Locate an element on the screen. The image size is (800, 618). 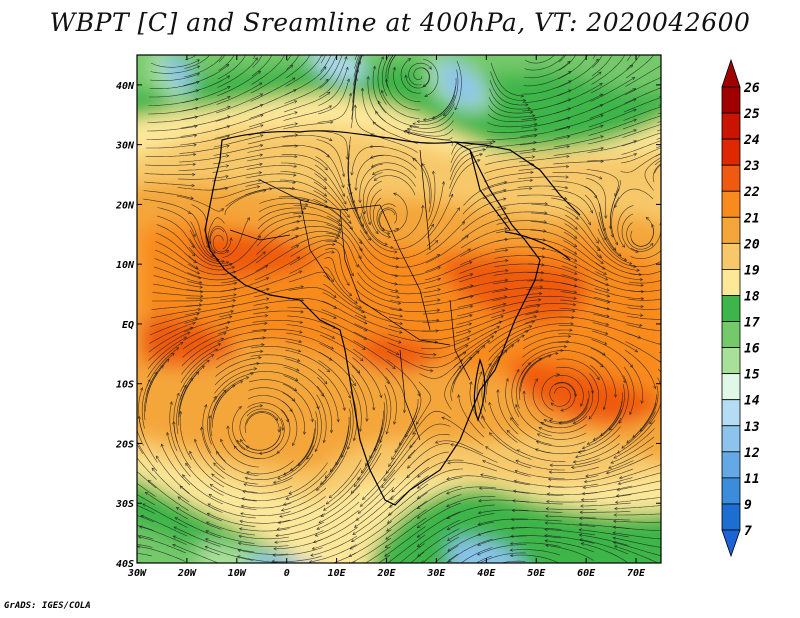
colorbar-label: 21 is located at coordinates (751, 218).